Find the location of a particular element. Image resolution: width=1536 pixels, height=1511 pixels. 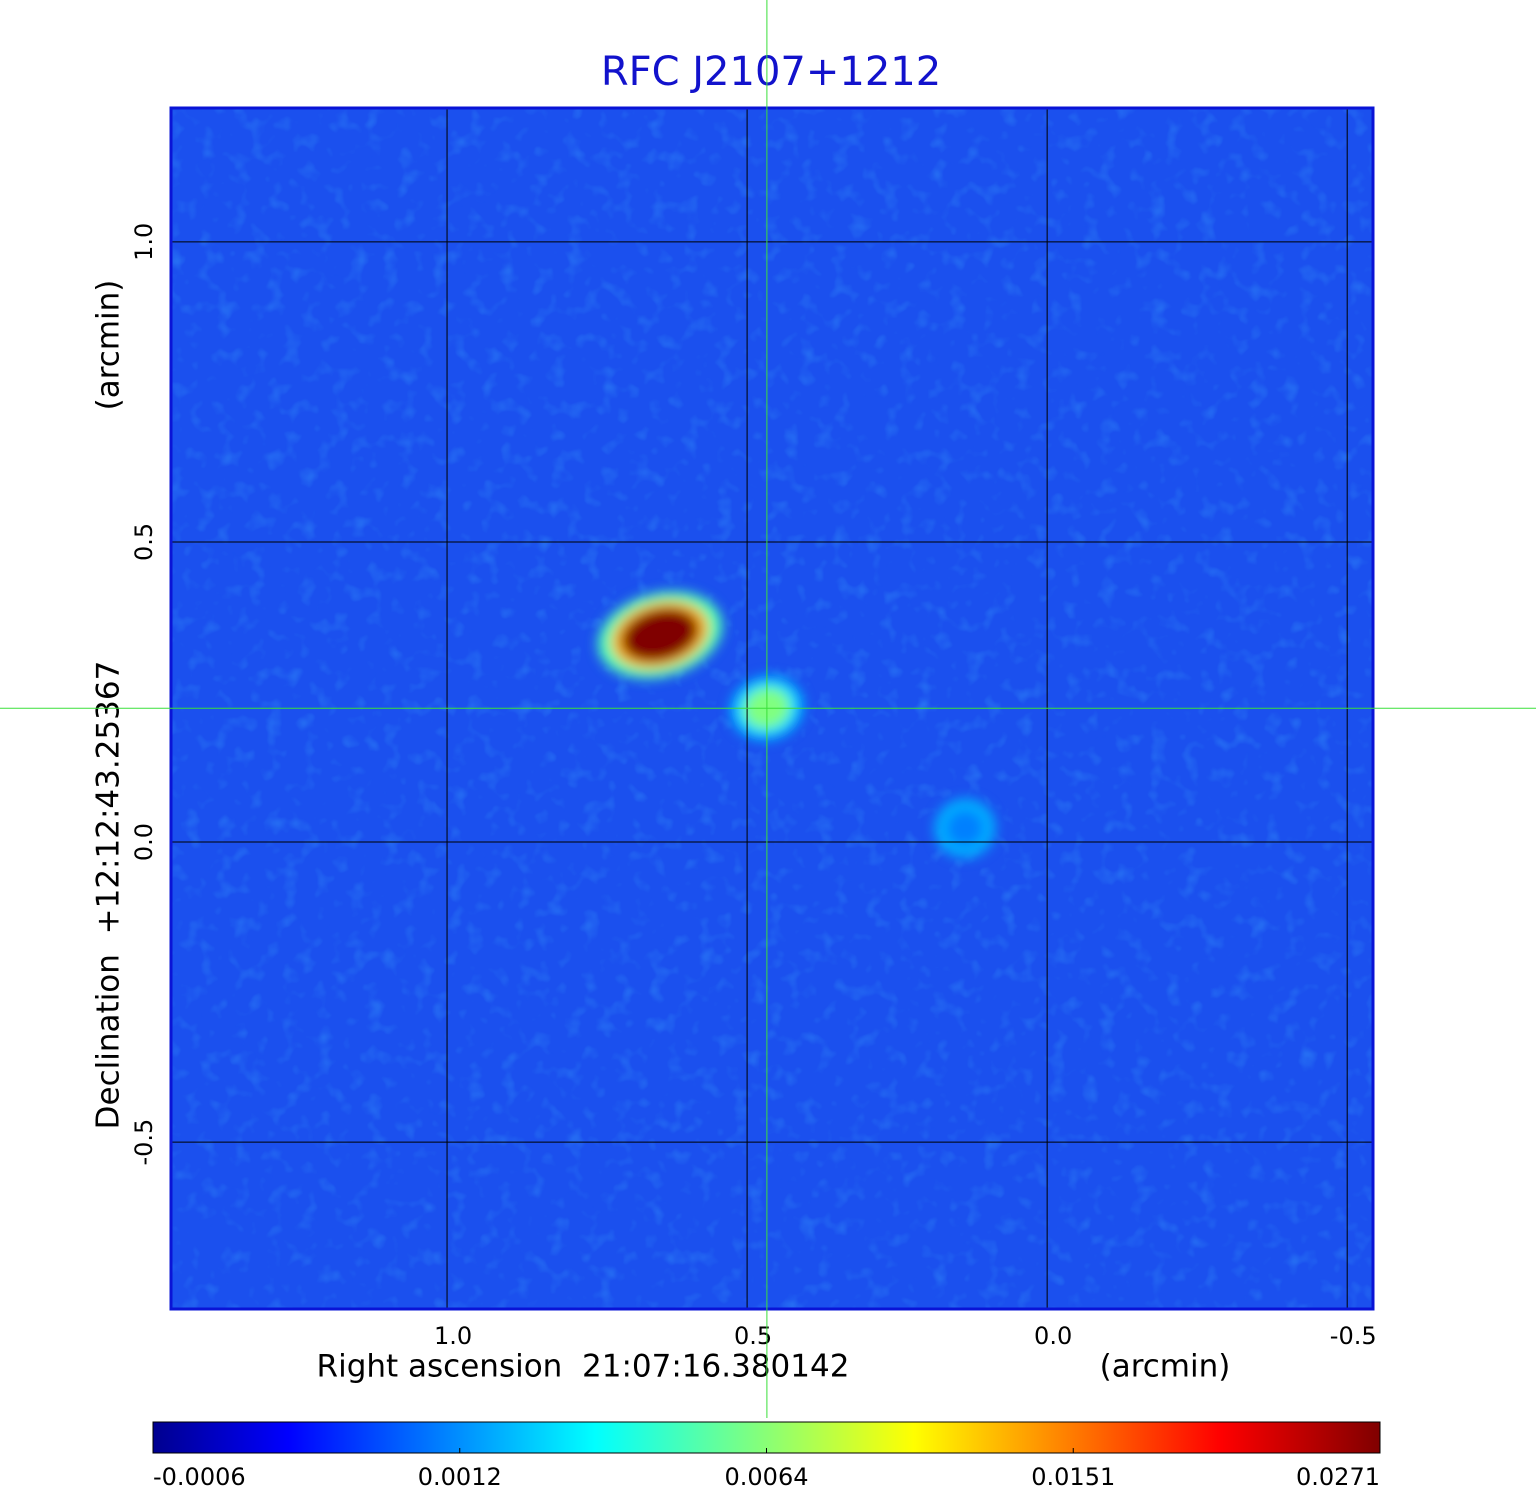

x-axis-unit: (arcmin) is located at coordinates (1165, 1367).